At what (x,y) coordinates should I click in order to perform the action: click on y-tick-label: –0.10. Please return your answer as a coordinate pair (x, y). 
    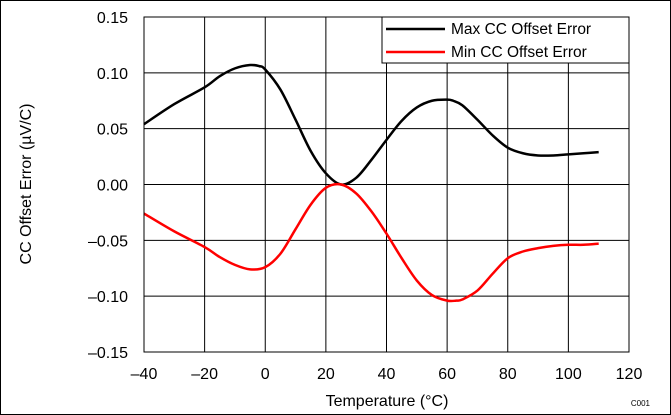
    Looking at the image, I should click on (108, 297).